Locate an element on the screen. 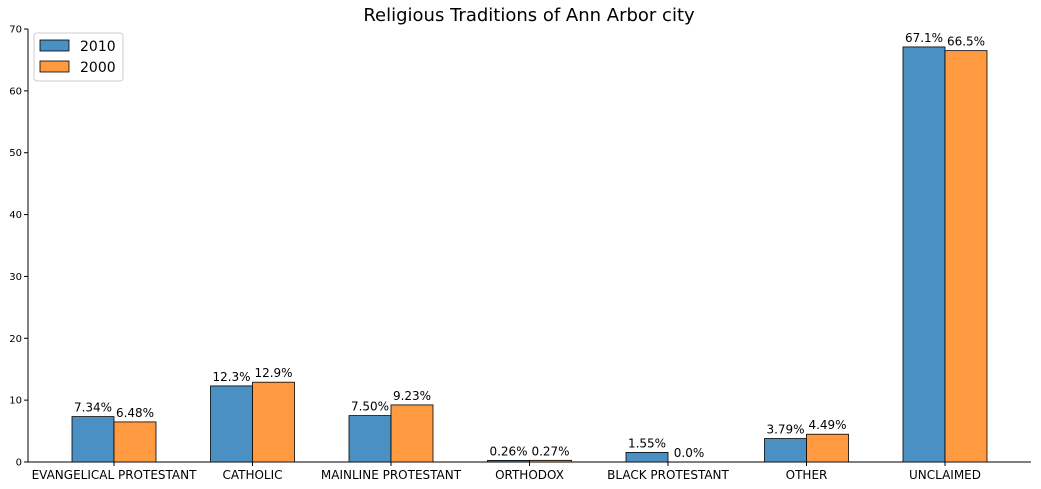  y-tick-label: 20 is located at coordinates (15, 339).